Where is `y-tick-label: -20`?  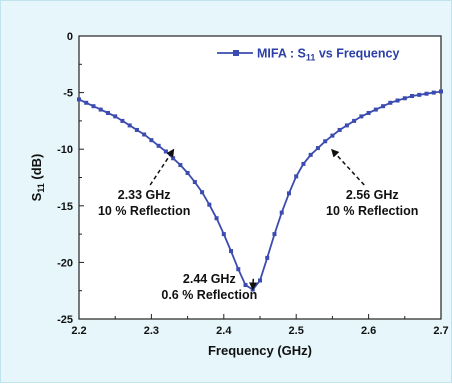
y-tick-label: -20 is located at coordinates (65, 263).